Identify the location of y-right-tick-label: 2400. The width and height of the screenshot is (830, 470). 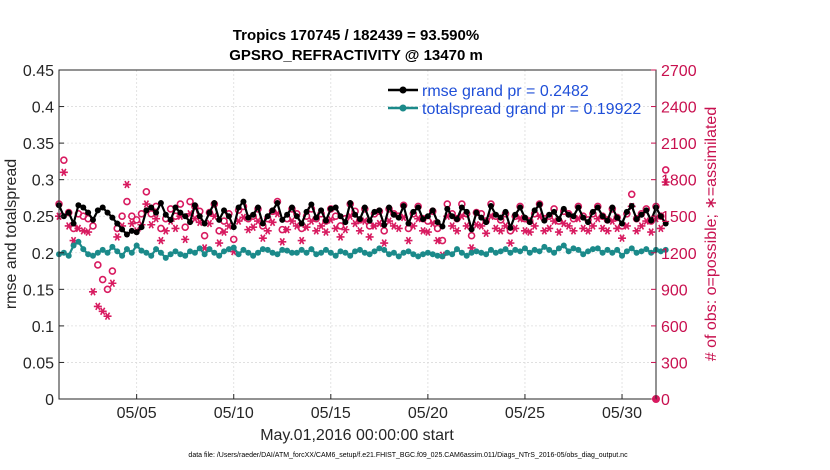
(679, 108).